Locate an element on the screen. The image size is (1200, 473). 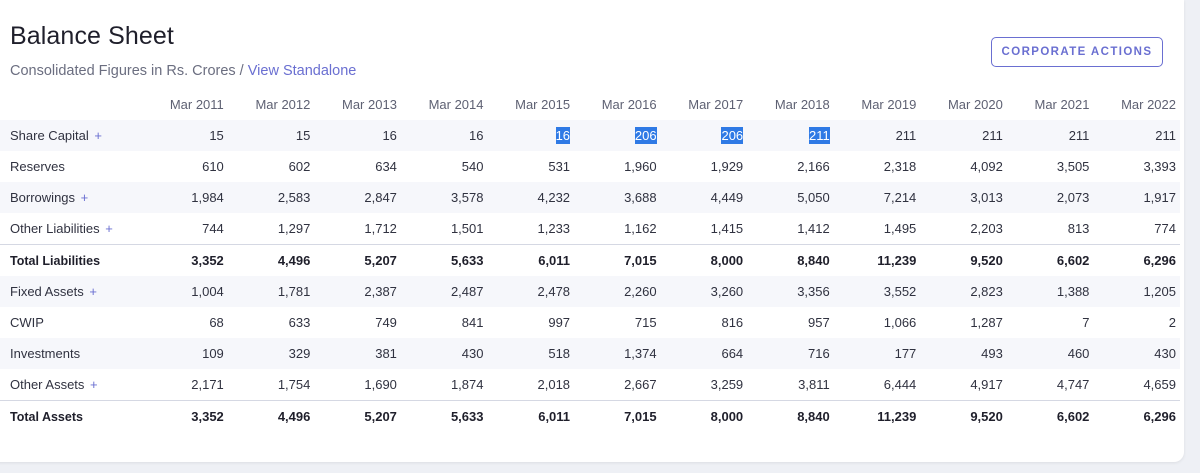
row-label: Fixed Assets is located at coordinates (47, 291).